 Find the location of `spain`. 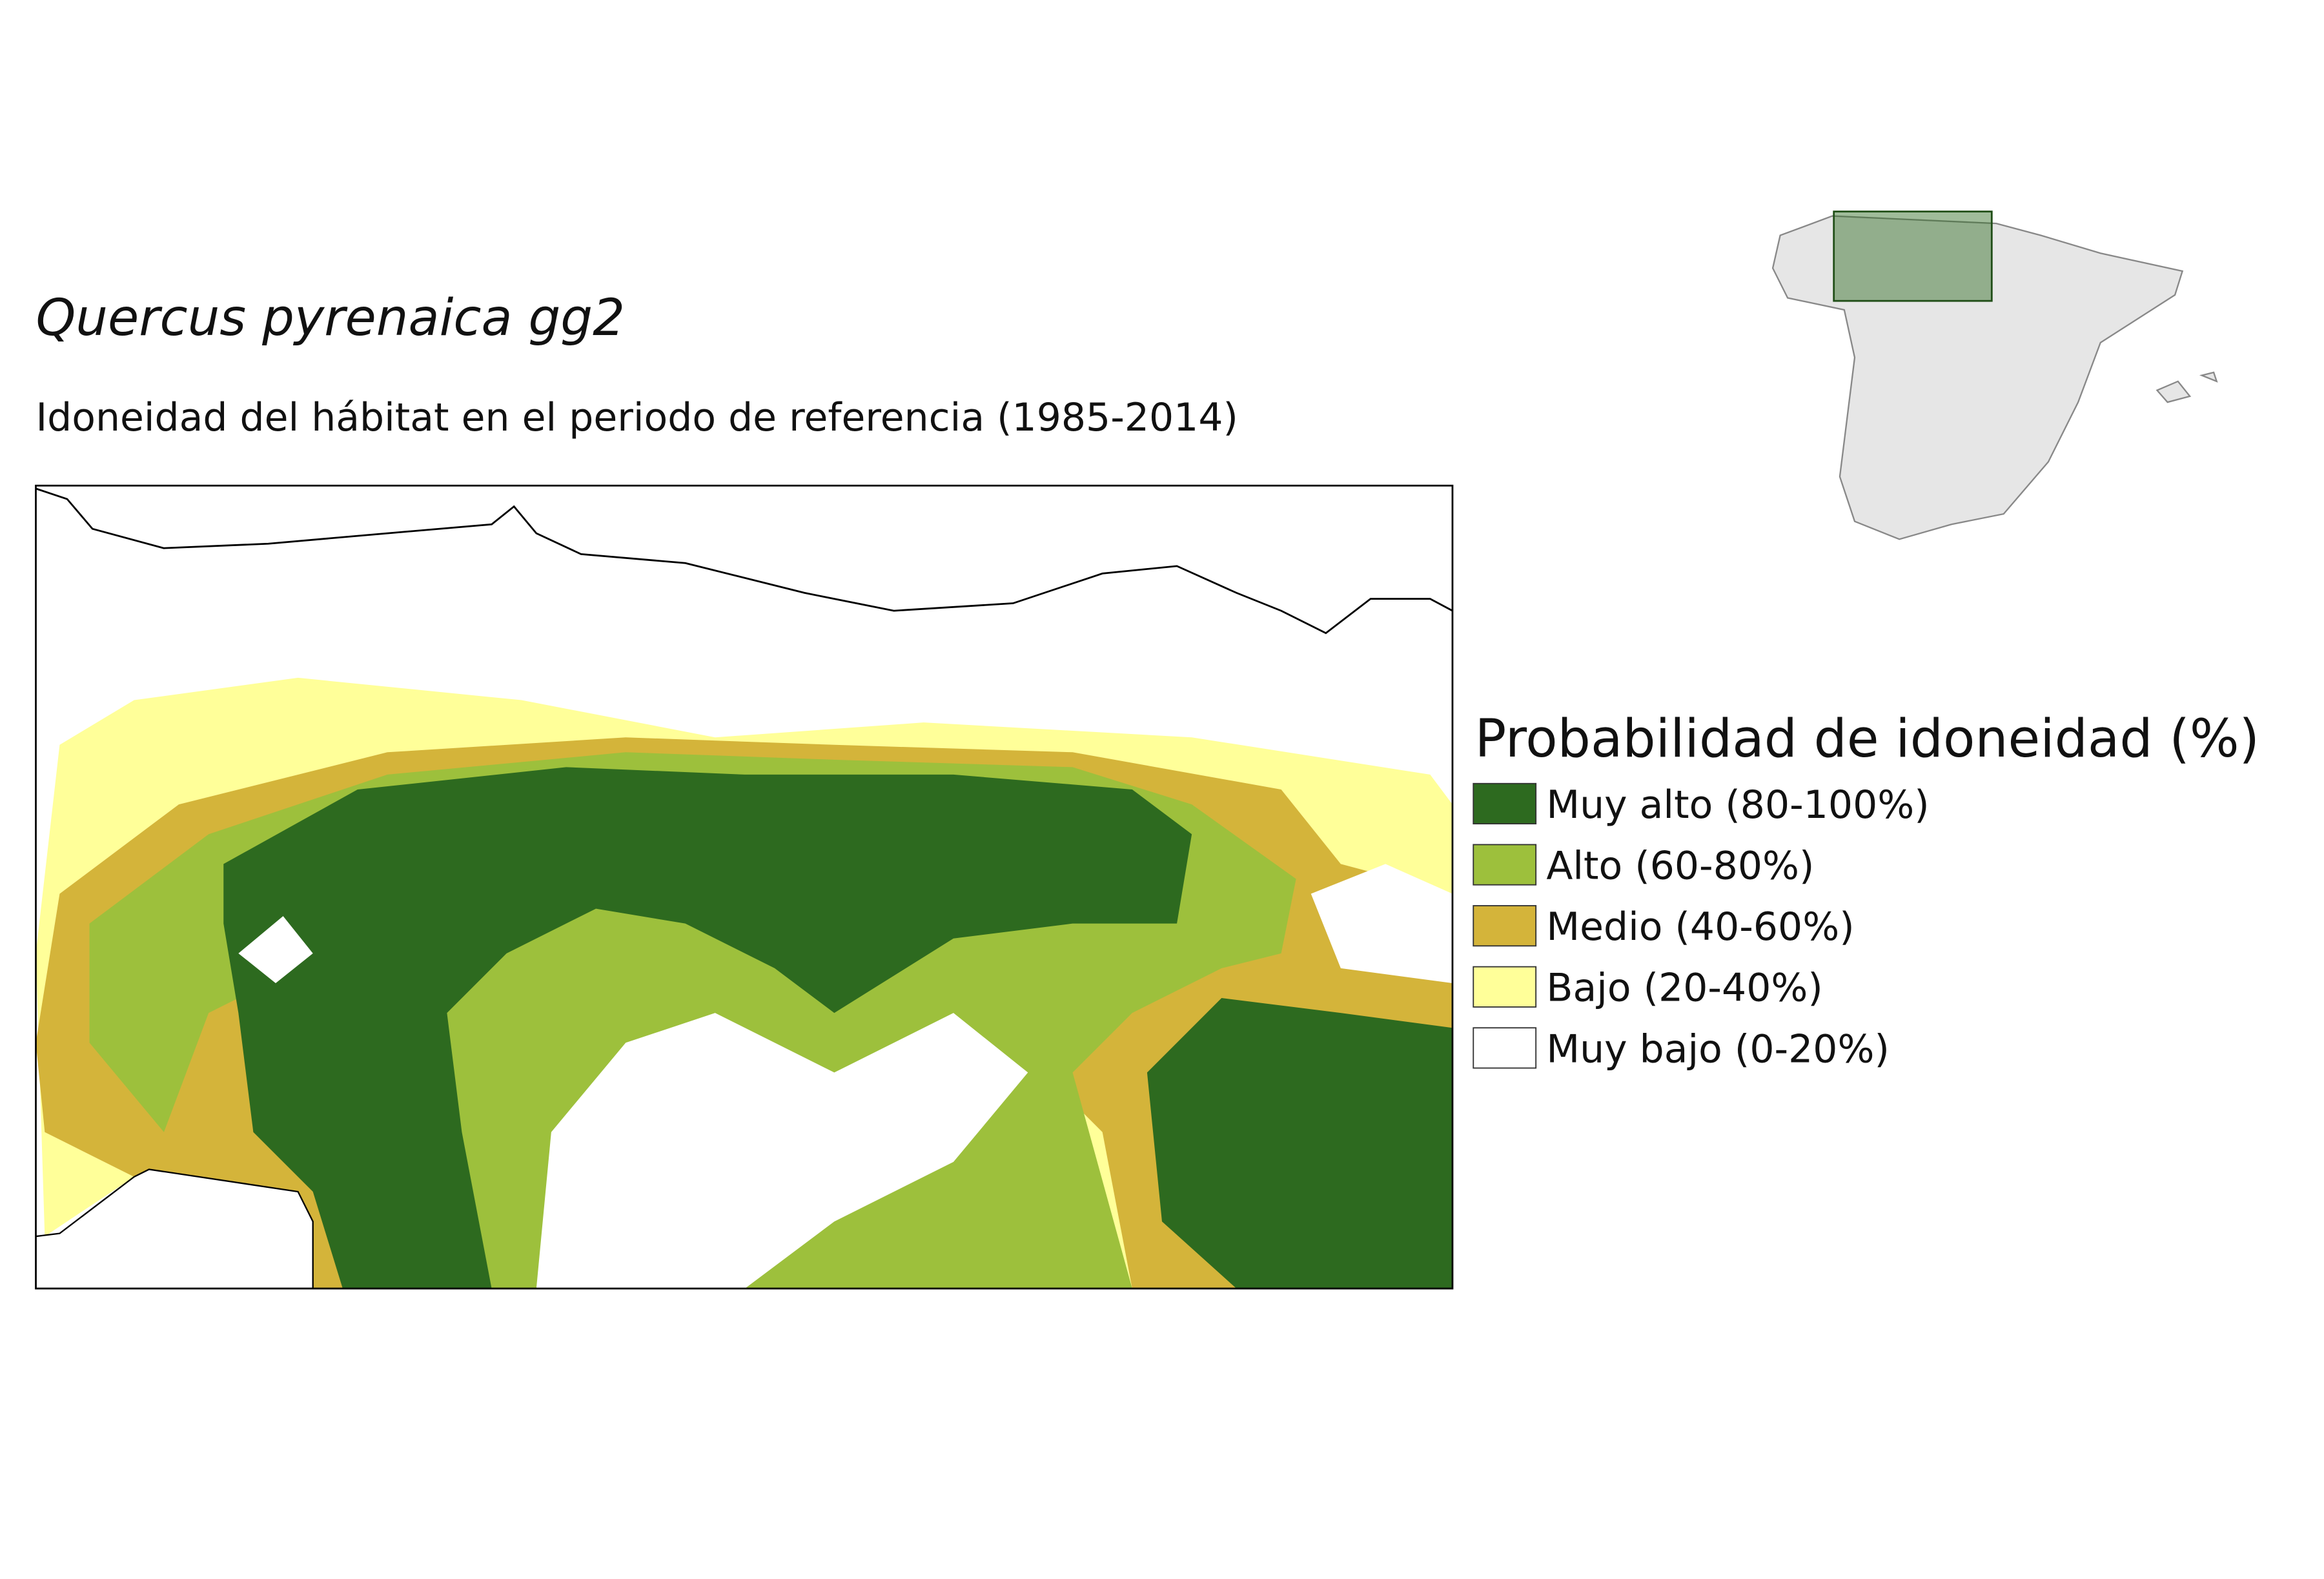

spain is located at coordinates (1977, 378).